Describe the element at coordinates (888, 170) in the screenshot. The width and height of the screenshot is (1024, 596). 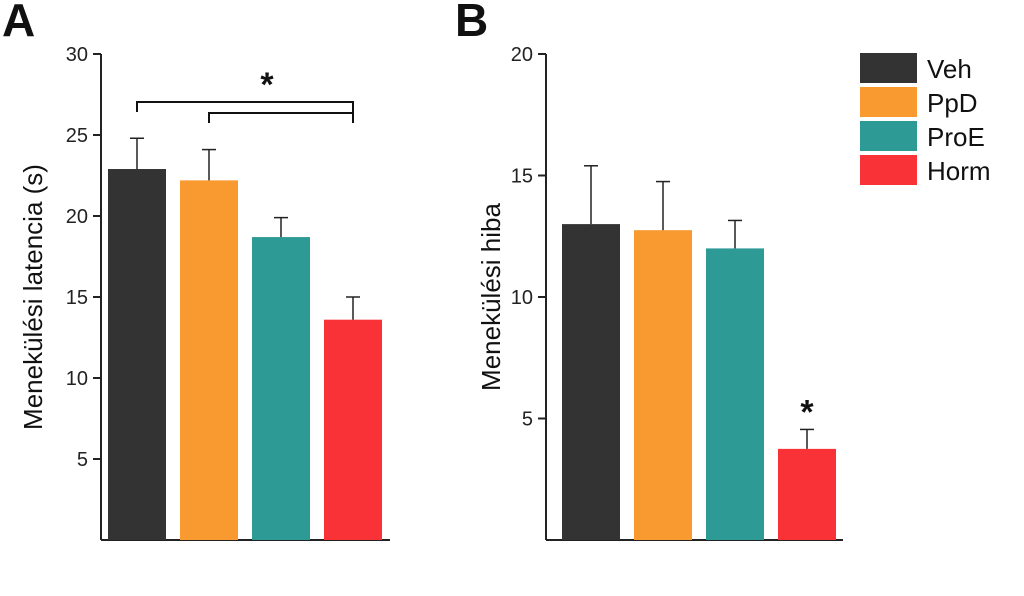
I see `legend-swatch-horm` at that location.